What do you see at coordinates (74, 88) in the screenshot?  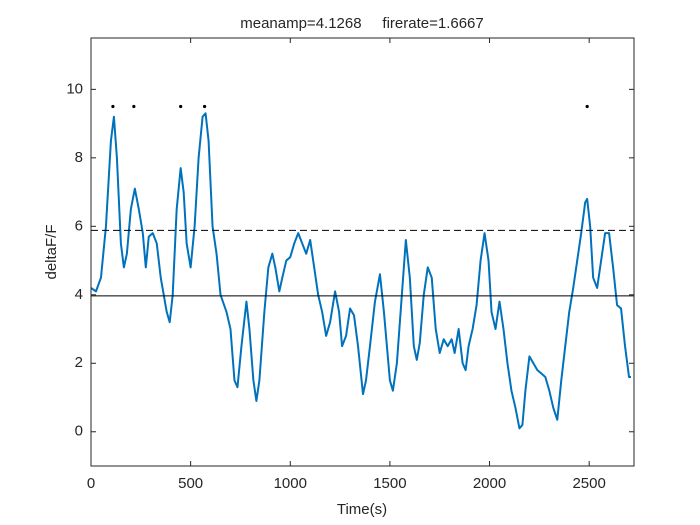 I see `y-tick-label: 10` at bounding box center [74, 88].